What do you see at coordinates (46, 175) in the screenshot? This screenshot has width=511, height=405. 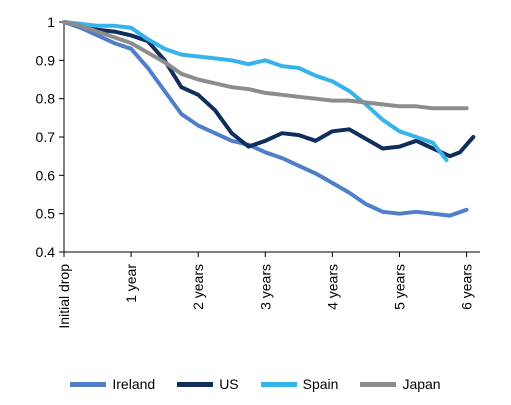 I see `y-tick-label: 0.6` at bounding box center [46, 175].